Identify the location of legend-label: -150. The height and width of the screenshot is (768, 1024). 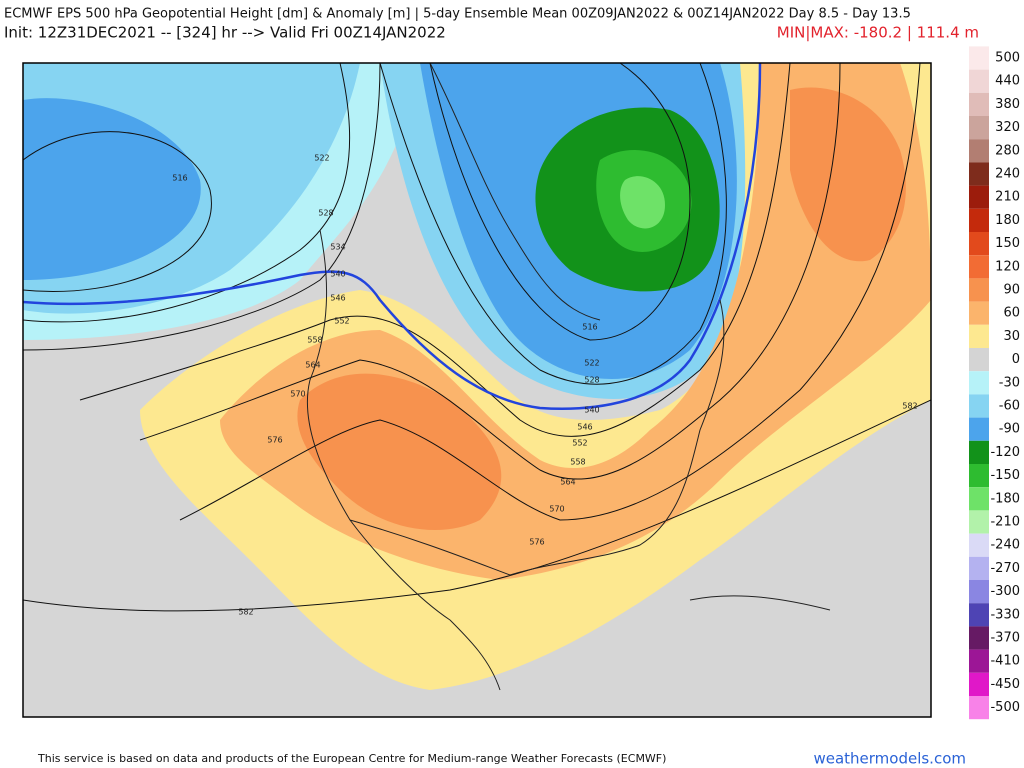
(1005, 475).